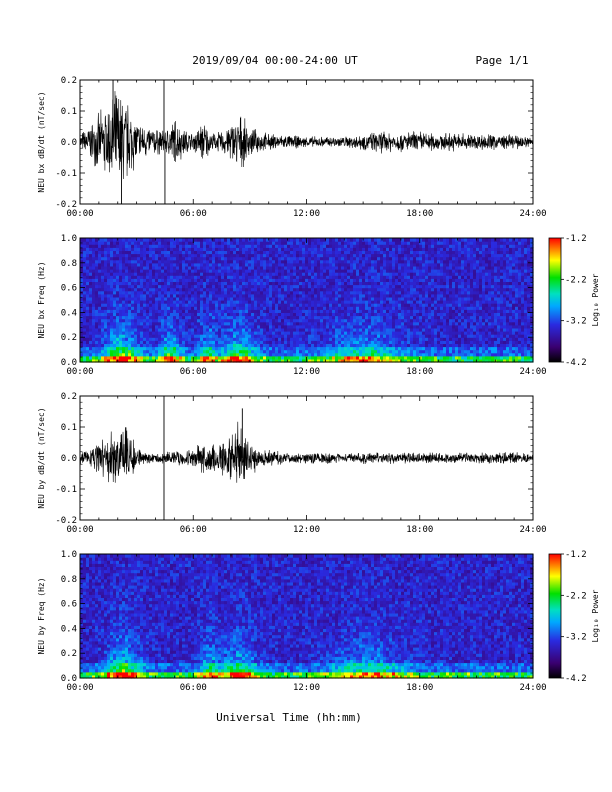 This screenshot has height=792, width=612. I want to click on x-axis-title: Universal Time (hh:mm), so click(289, 717).